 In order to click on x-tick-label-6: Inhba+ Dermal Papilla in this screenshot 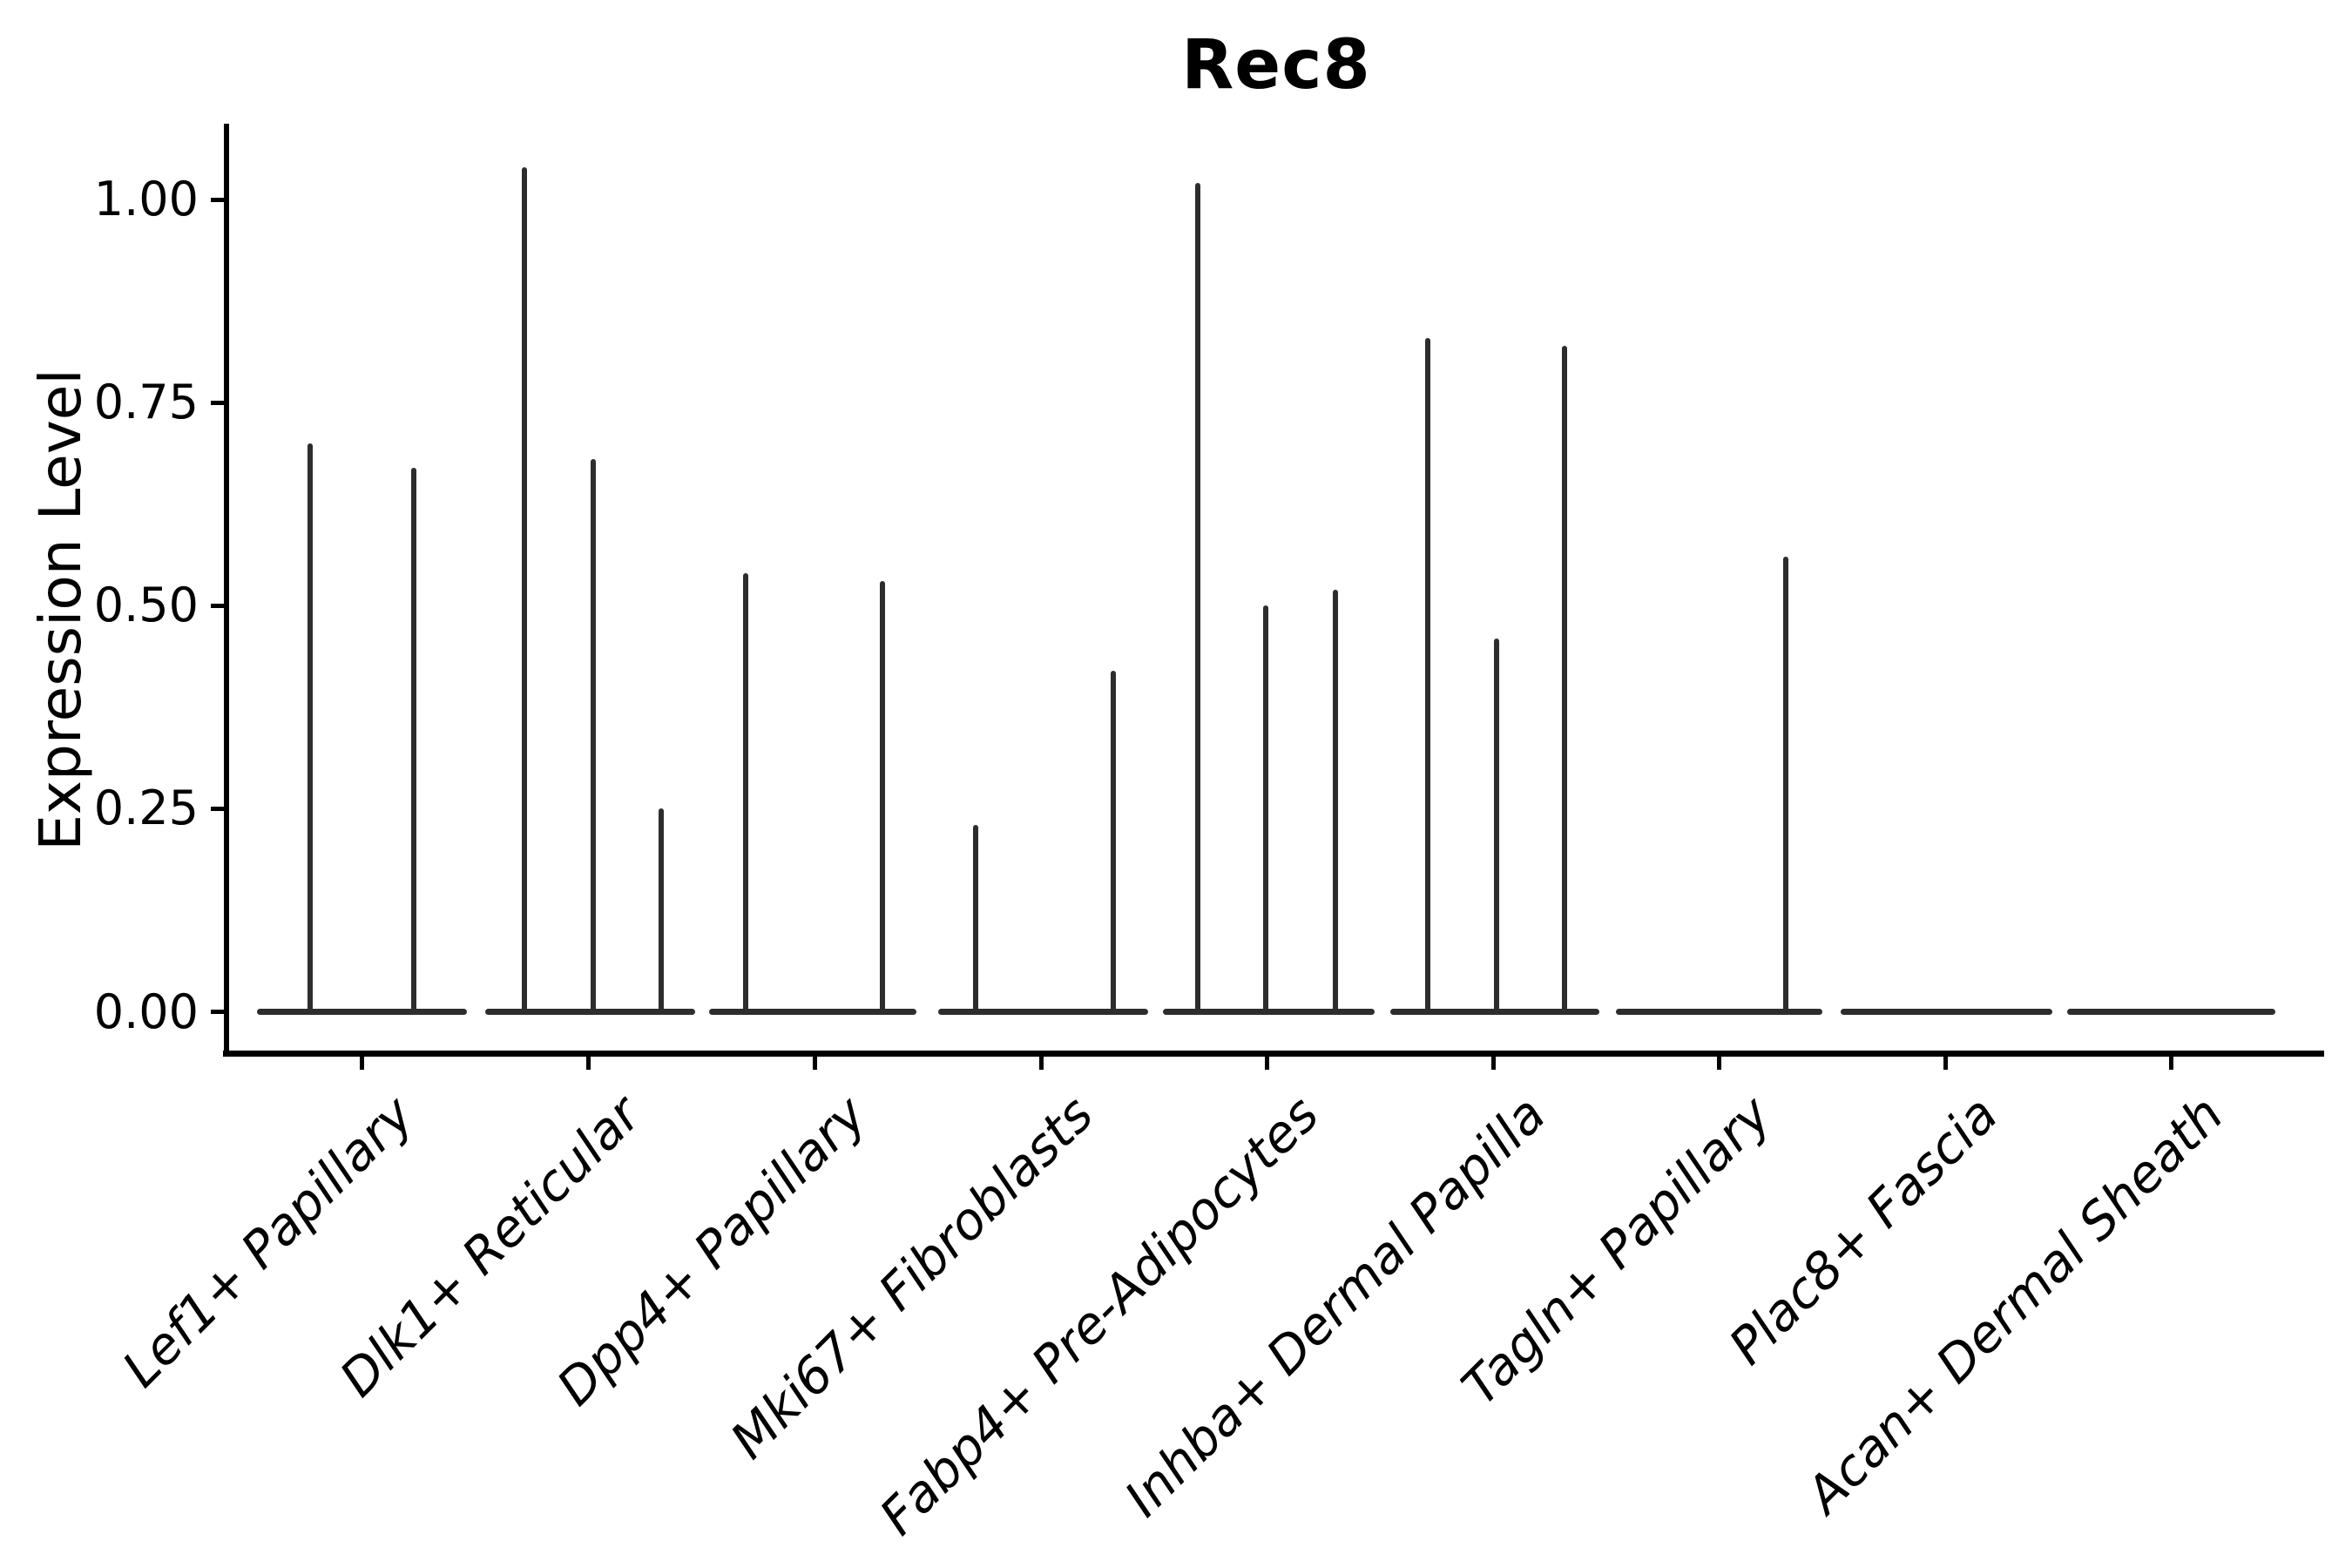, I will do `click(1335, 1307)`.